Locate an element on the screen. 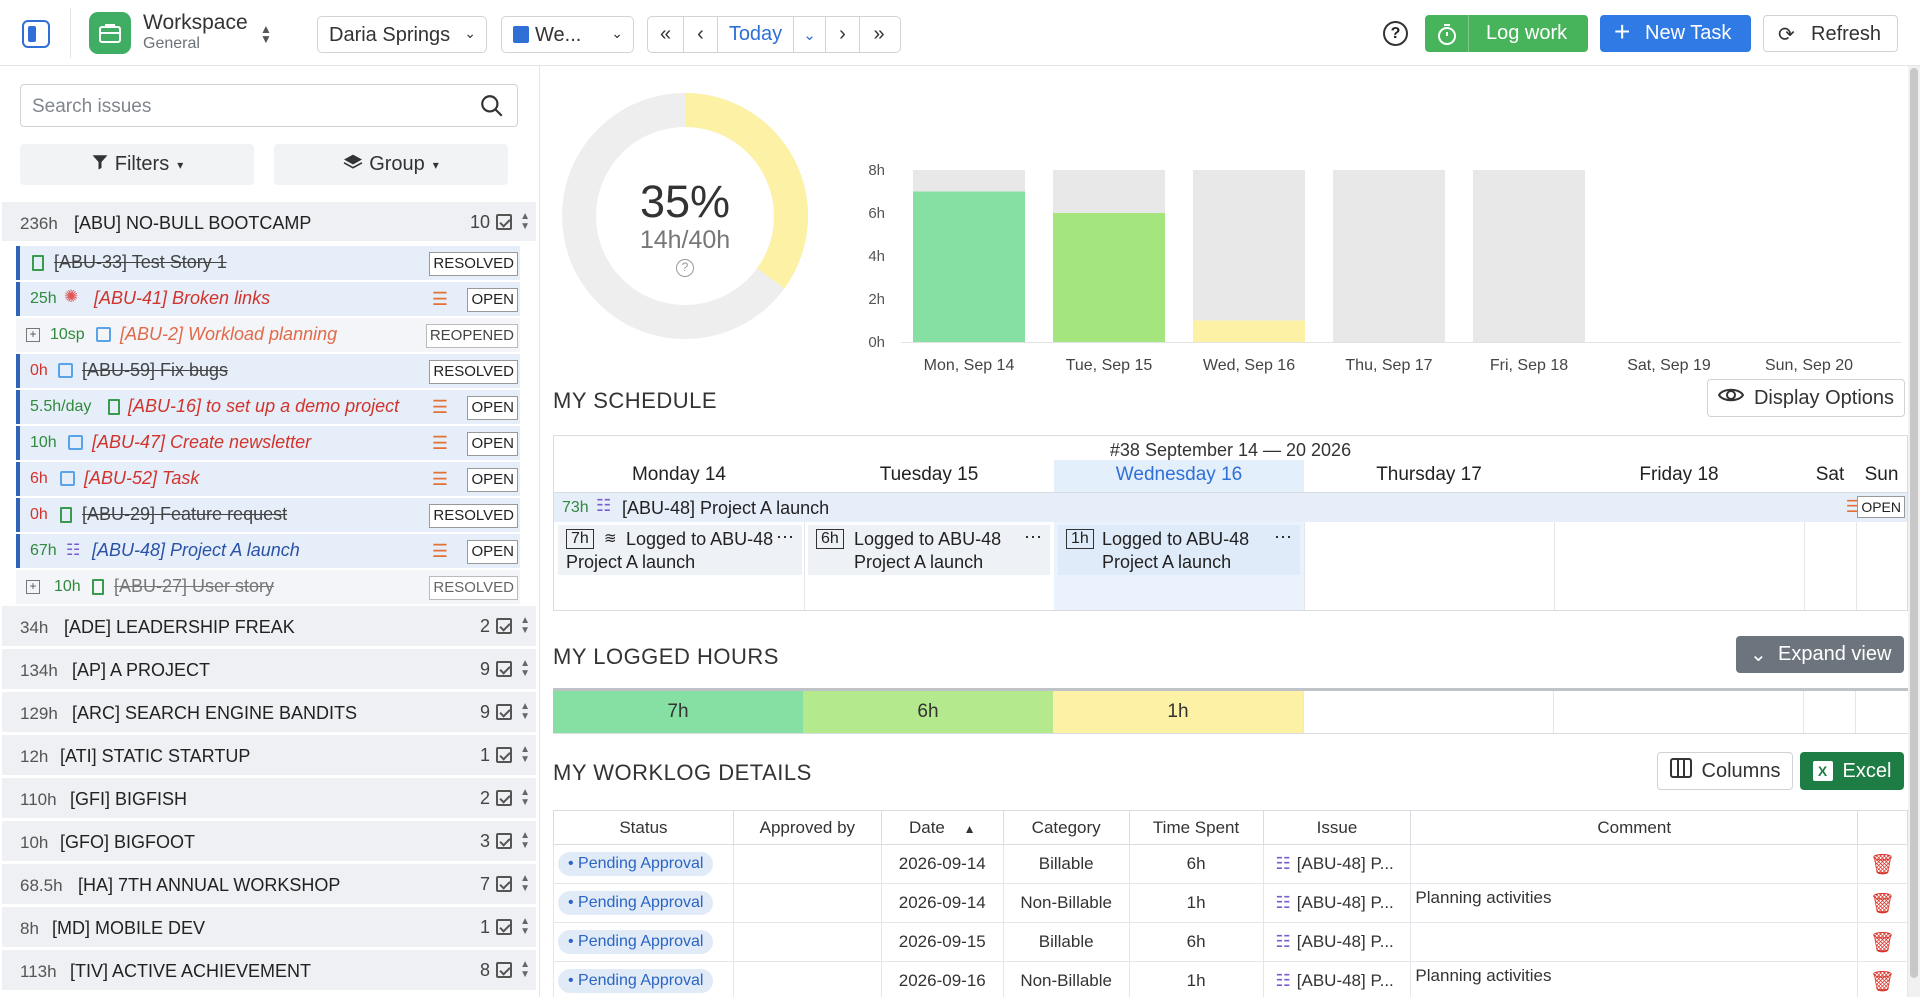 Image resolution: width=1920 pixels, height=997 pixels. group-row-ha: 68.5h [HA] 7TH ANNUAL WORKSHOP 7 ▲ ▼ is located at coordinates (269, 885).